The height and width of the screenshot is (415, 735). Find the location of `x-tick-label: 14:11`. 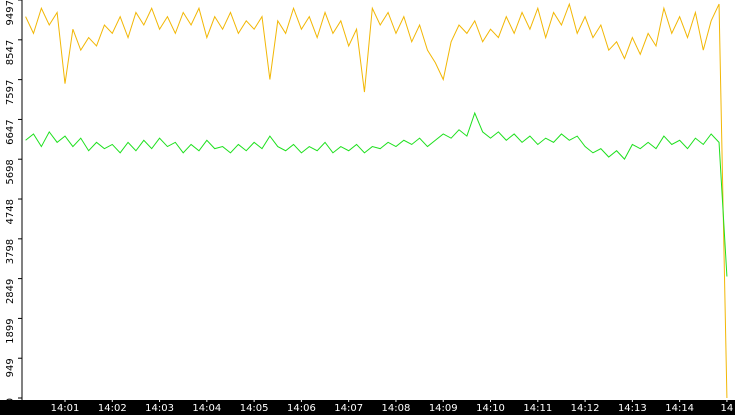

x-tick-label: 14:11 is located at coordinates (537, 408).